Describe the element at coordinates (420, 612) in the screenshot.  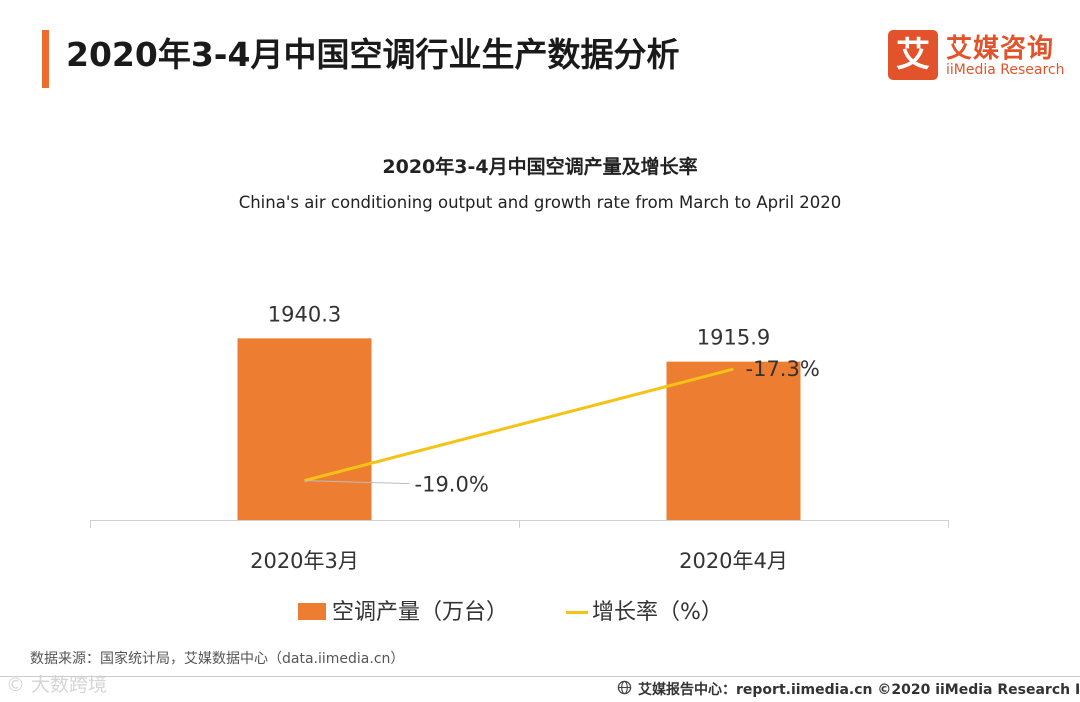
I see `legend-bar-label: 空调产量（万台）` at that location.